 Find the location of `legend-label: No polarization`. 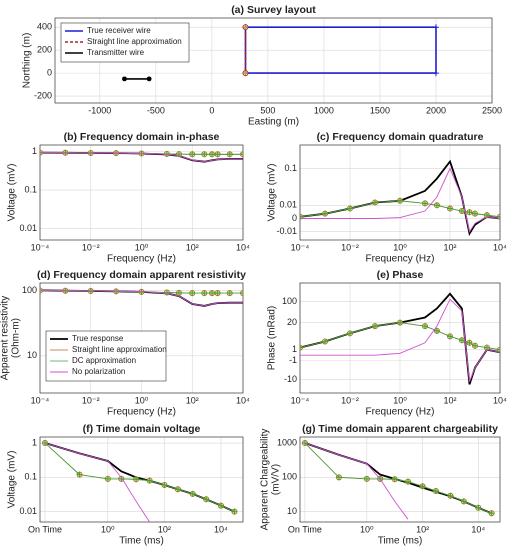

legend-label: No polarization is located at coordinates (98, 371).